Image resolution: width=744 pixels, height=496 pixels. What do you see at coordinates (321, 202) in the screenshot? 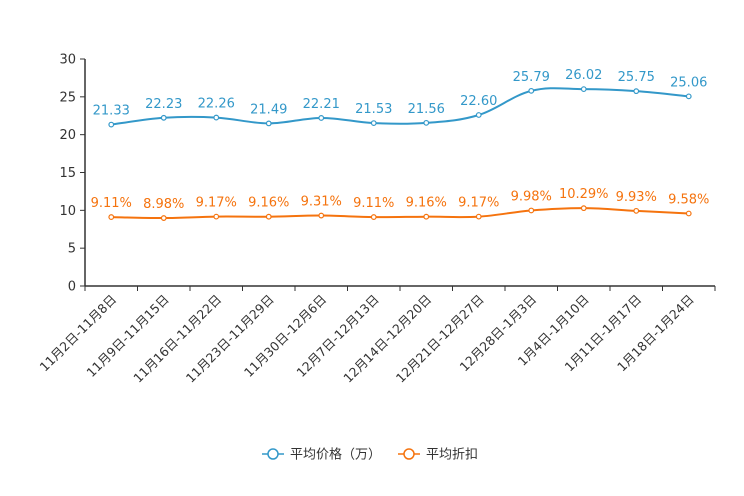
I see `data-label: 9.31%` at bounding box center [321, 202].